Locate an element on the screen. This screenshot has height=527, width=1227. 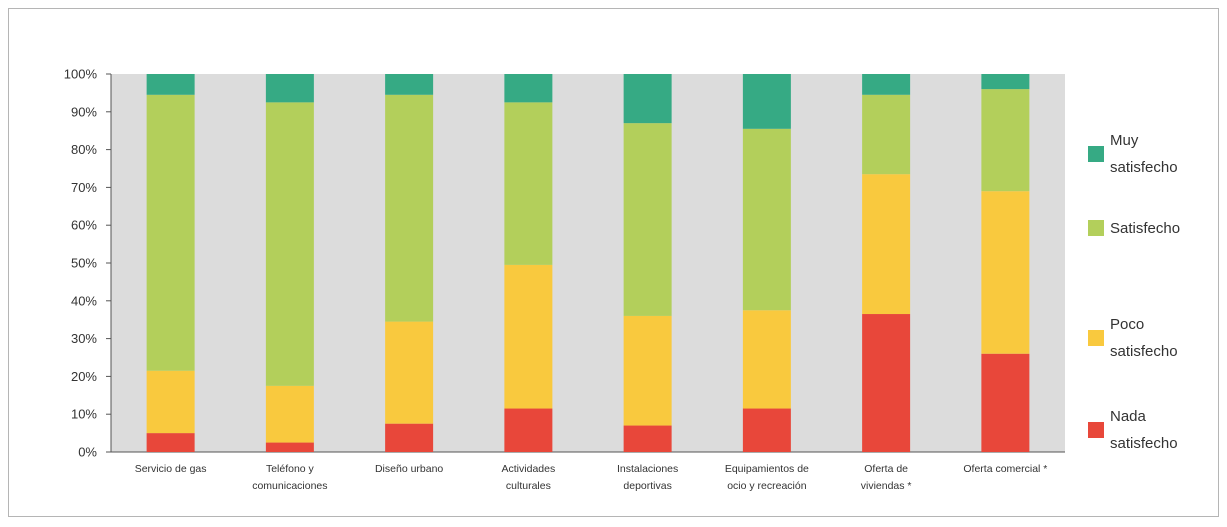
x-category-label: Oferta de viviendas * is located at coordinates (886, 477).